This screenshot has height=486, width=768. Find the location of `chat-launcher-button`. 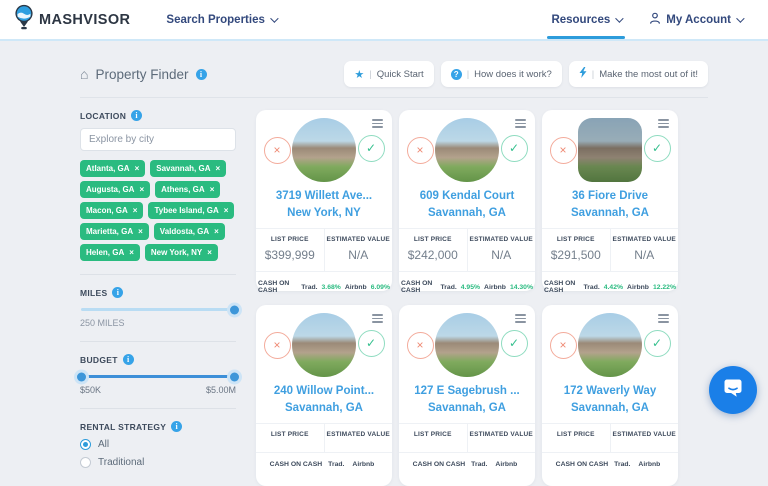

chat-launcher-button is located at coordinates (733, 390).